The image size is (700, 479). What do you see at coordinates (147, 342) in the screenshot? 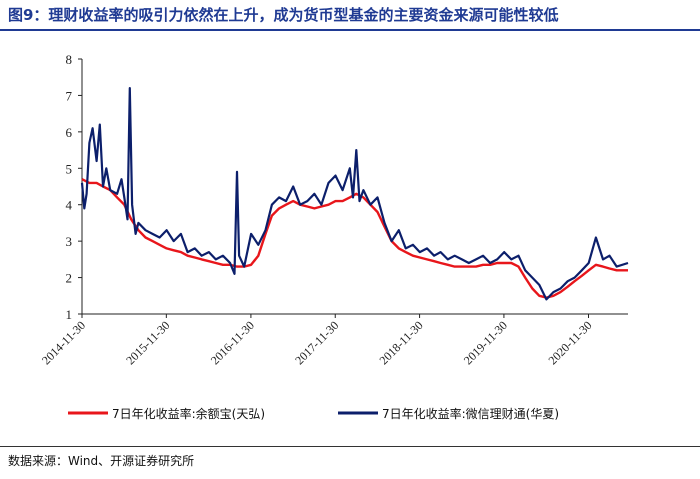
I see `x-tick-label: 2015-11-30` at bounding box center [147, 342].